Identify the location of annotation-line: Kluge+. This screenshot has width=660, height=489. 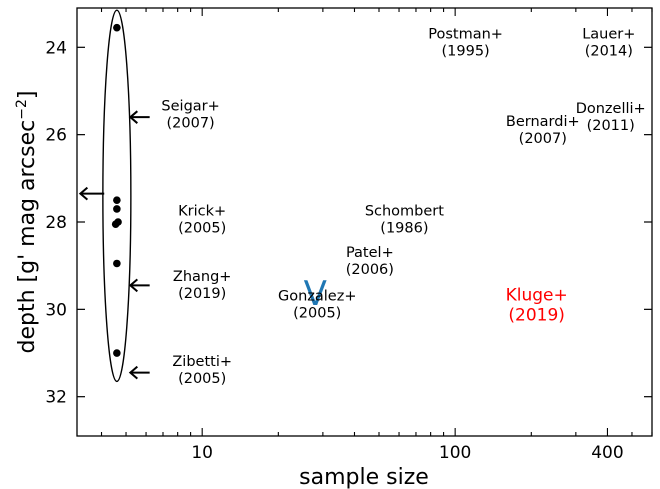
(537, 296).